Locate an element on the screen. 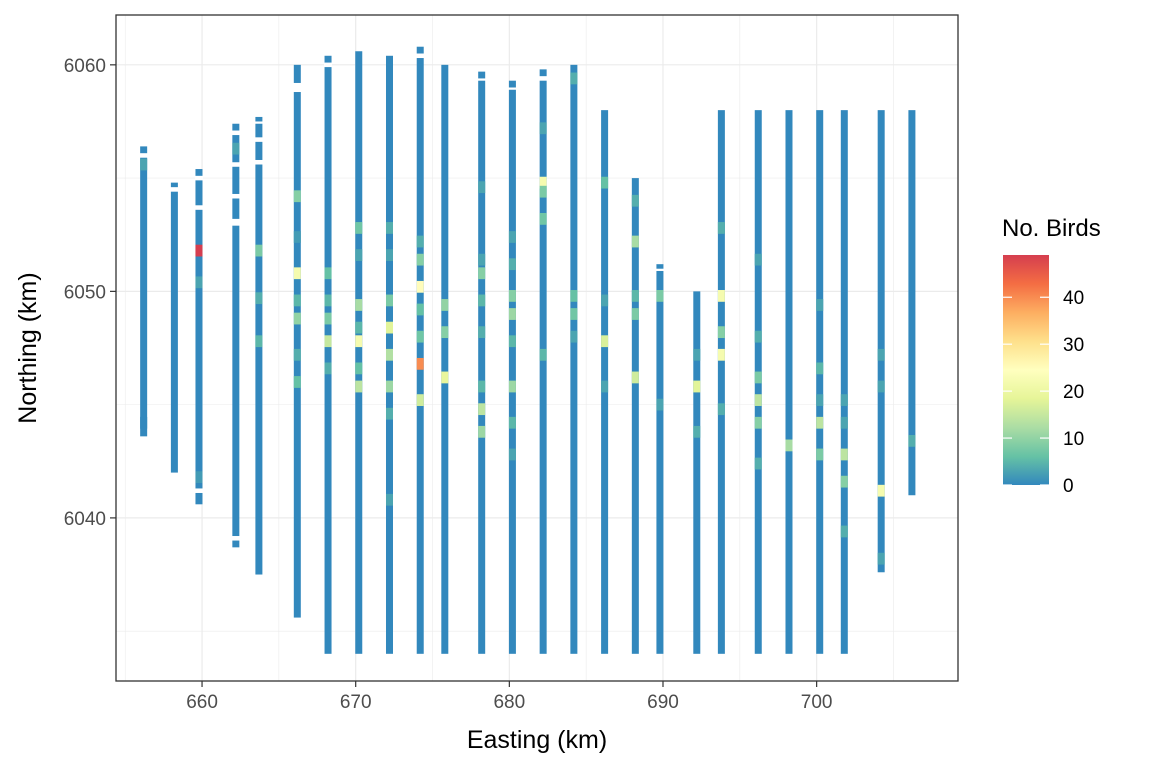 The width and height of the screenshot is (1152, 773). y-tick-label: 6060 is located at coordinates (85, 66).